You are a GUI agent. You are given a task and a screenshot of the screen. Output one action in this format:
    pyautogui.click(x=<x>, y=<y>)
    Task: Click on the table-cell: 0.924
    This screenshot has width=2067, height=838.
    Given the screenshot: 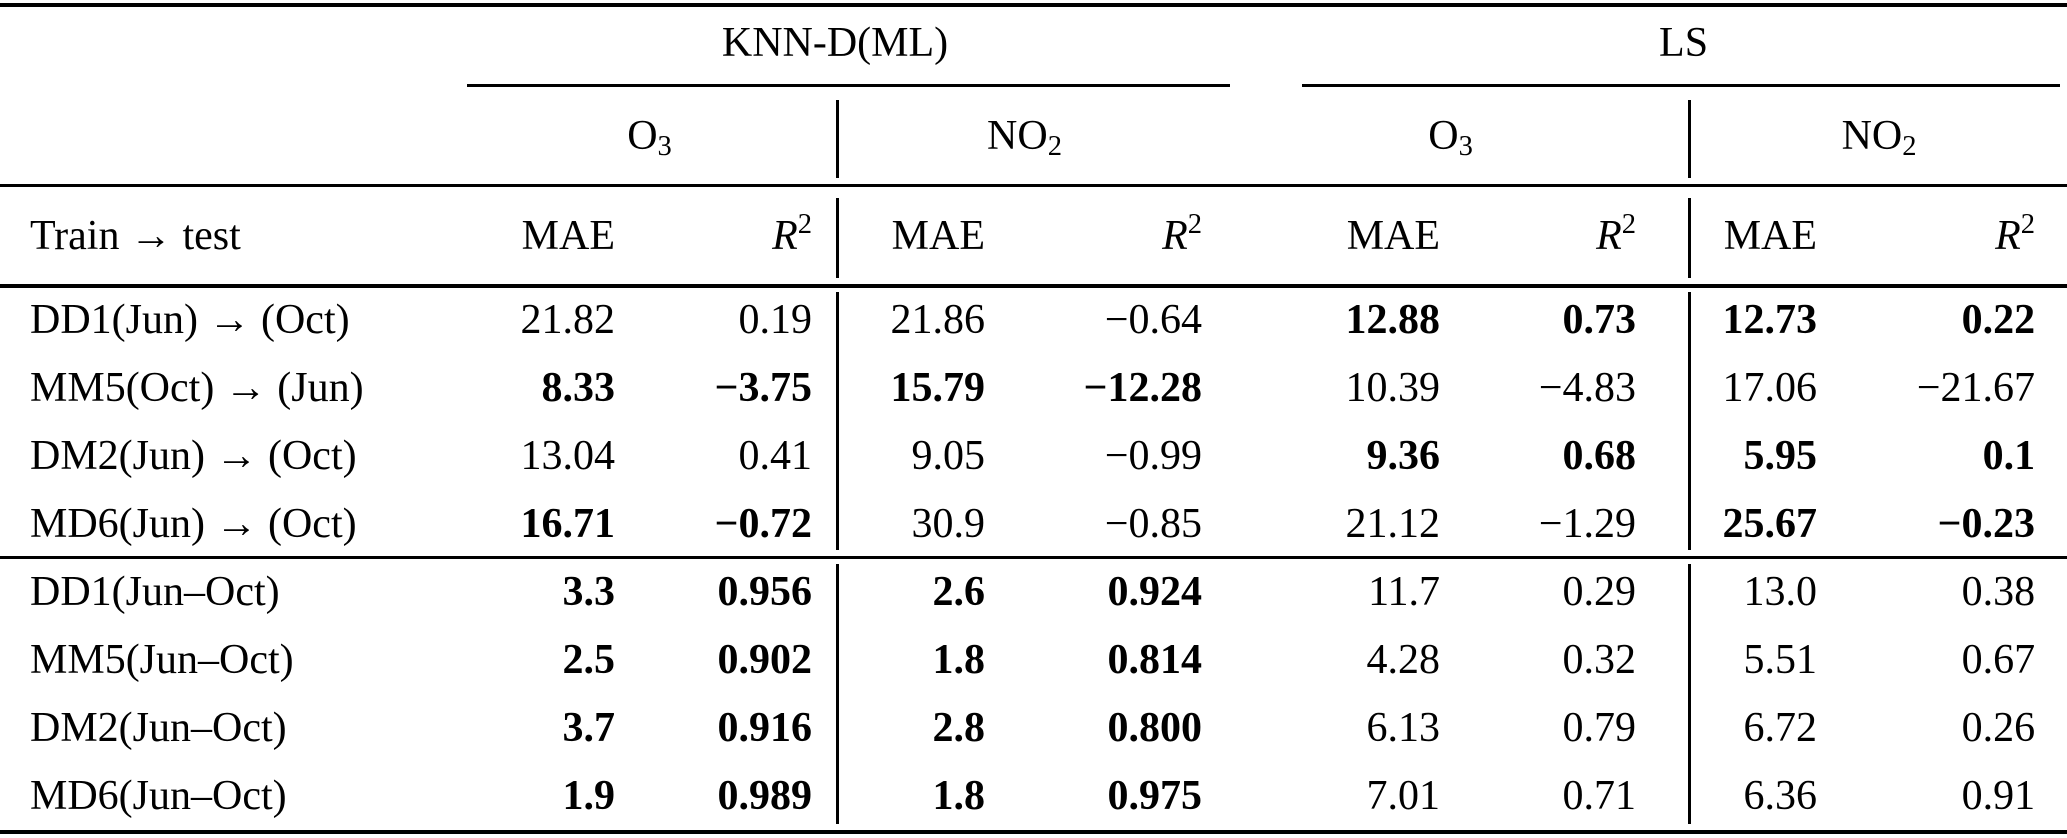 What is the action you would take?
    pyautogui.click(x=1155, y=592)
    